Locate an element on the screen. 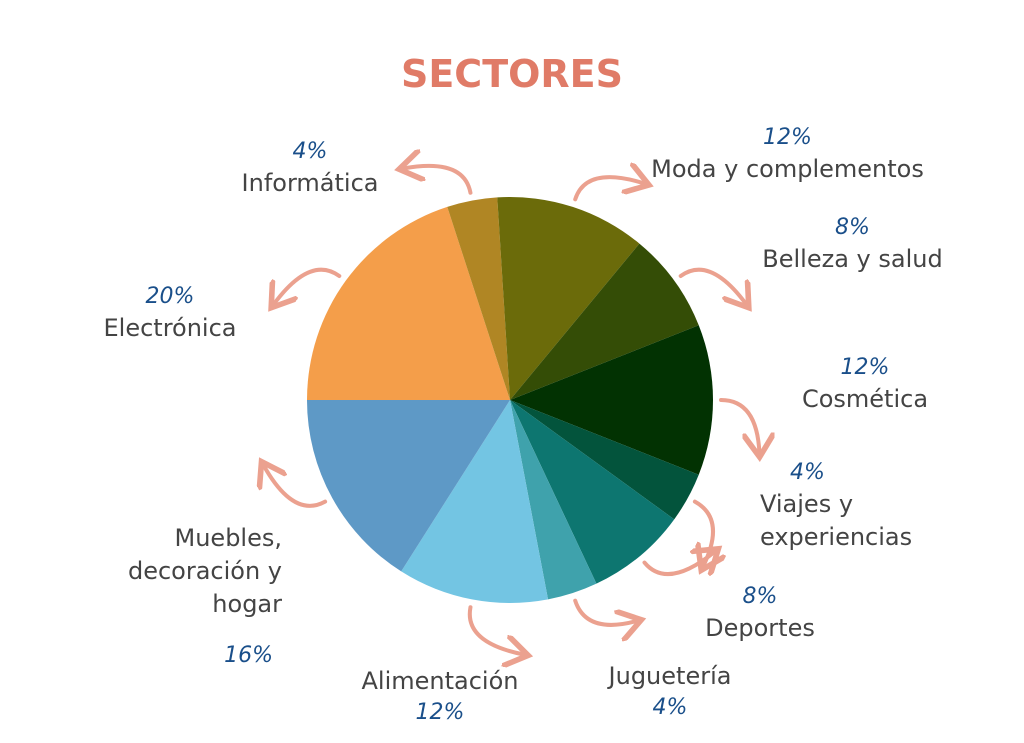 This screenshot has width=1024, height=743. slice-label: 12% Cosmética is located at coordinates (865, 384).